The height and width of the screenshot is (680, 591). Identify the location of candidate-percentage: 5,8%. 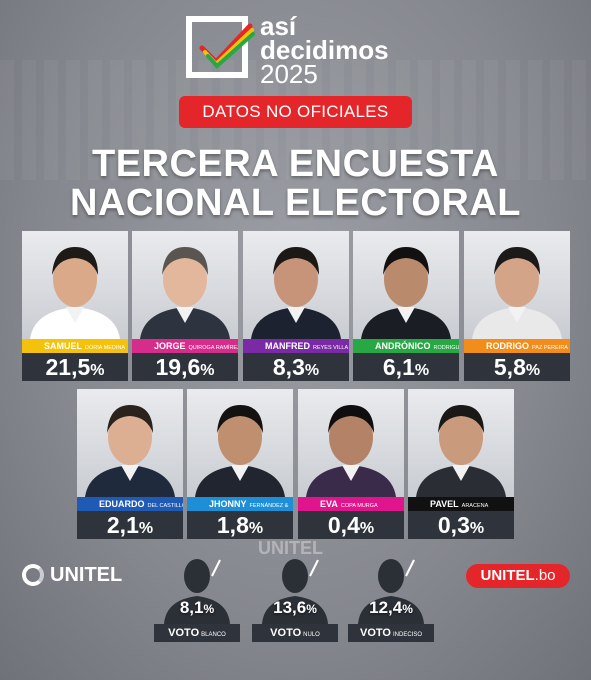
(517, 367).